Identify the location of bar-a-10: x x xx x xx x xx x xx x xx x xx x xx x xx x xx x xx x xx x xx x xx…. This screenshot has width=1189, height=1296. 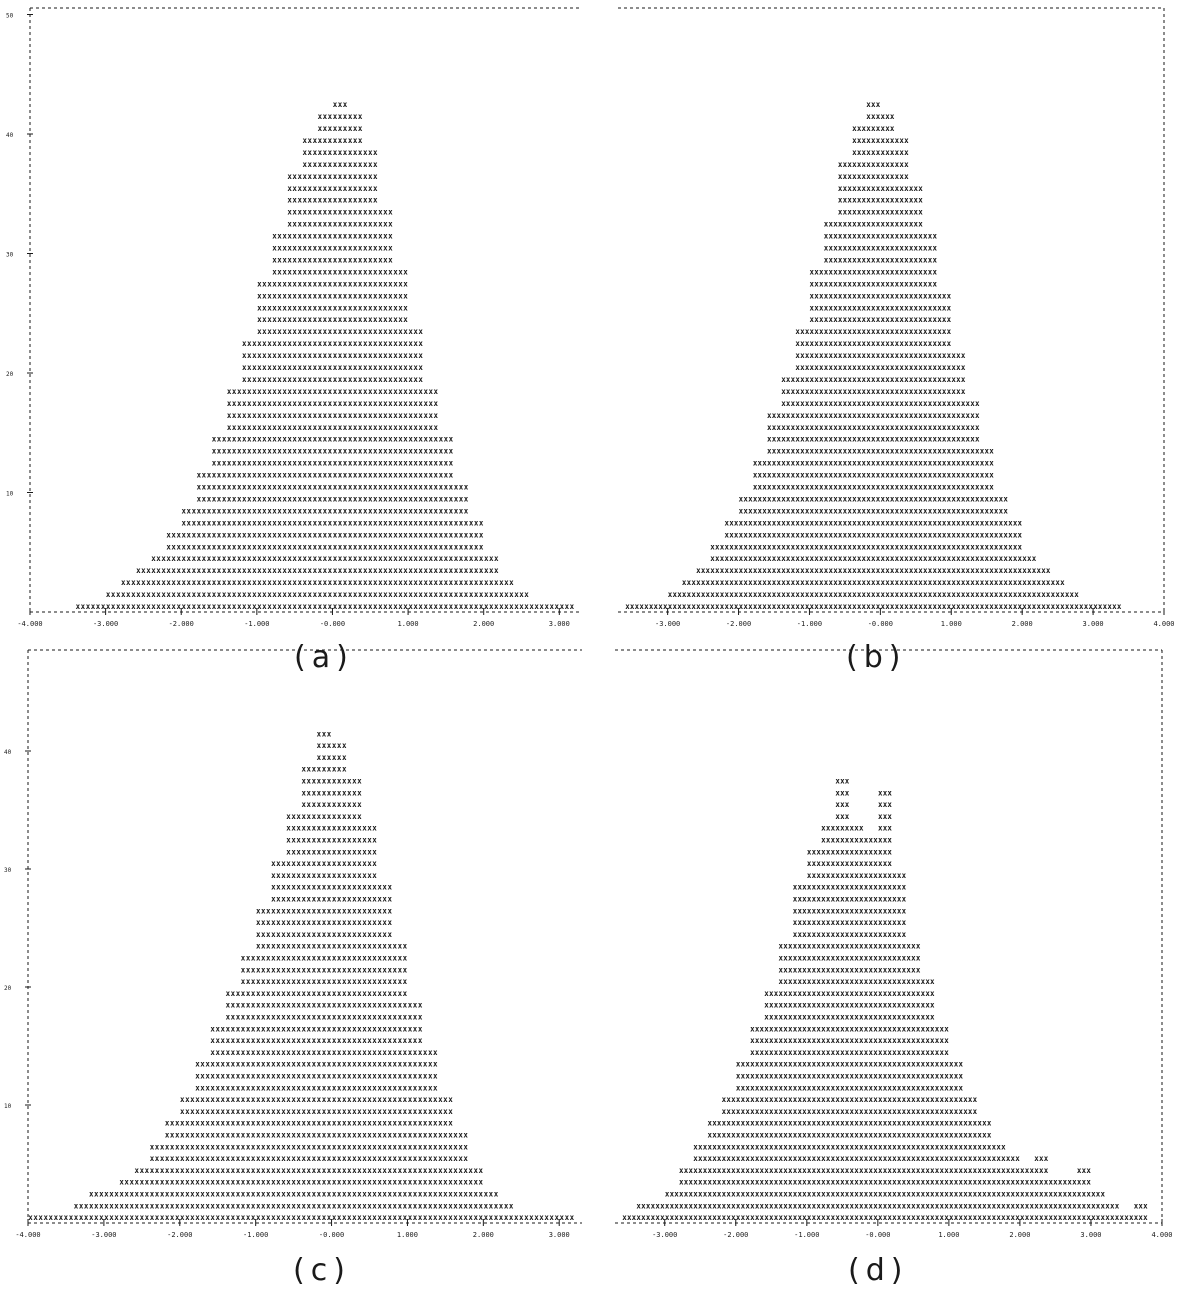
(234, 499).